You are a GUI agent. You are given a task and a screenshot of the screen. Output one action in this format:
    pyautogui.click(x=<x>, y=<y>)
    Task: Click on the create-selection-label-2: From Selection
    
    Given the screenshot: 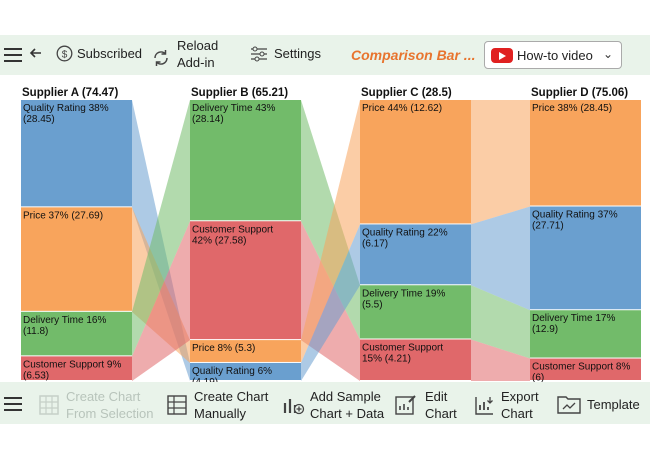 What is the action you would take?
    pyautogui.click(x=110, y=413)
    